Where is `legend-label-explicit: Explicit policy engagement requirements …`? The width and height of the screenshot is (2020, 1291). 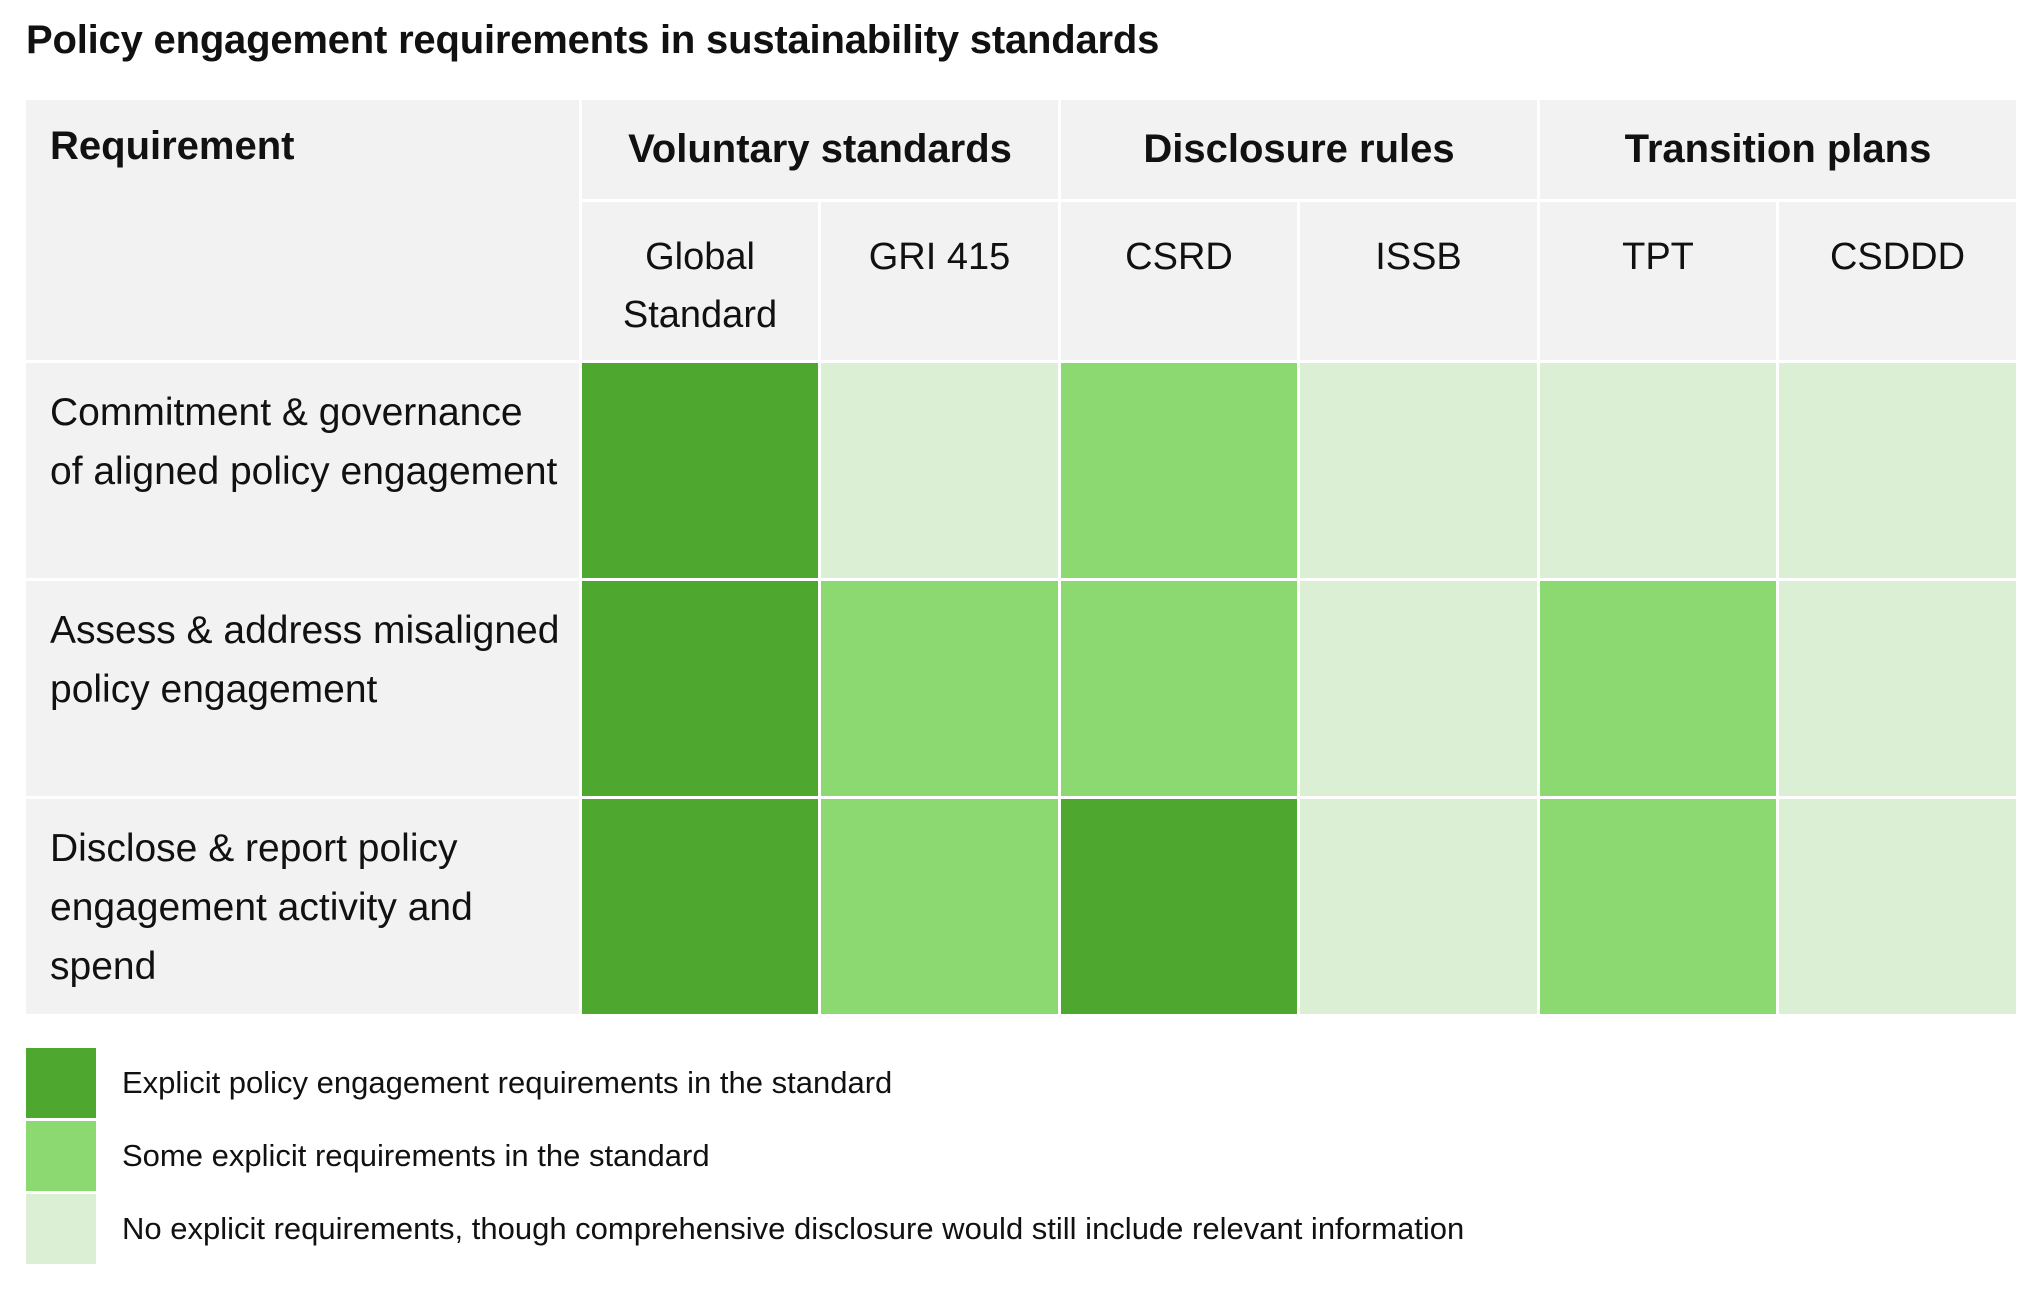
legend-label-explicit: Explicit policy engagement requirements … is located at coordinates (507, 1082).